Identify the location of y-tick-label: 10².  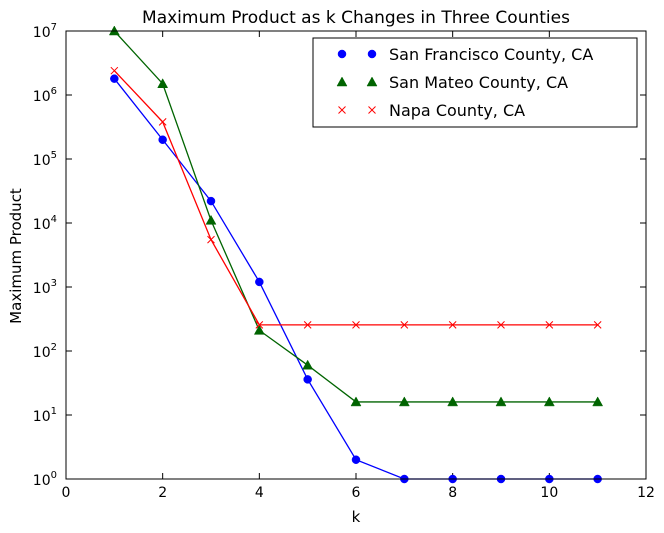
(45, 351).